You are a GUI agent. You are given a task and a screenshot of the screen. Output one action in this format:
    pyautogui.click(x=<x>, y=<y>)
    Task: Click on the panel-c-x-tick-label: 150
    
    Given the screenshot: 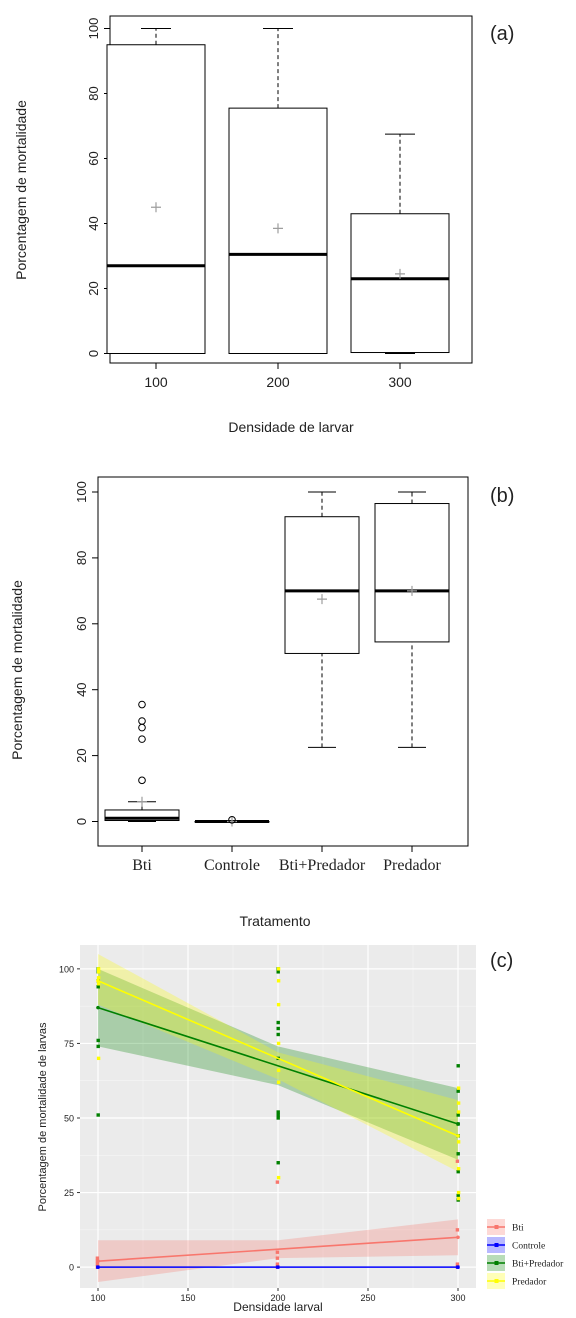 What is the action you would take?
    pyautogui.click(x=187, y=1298)
    